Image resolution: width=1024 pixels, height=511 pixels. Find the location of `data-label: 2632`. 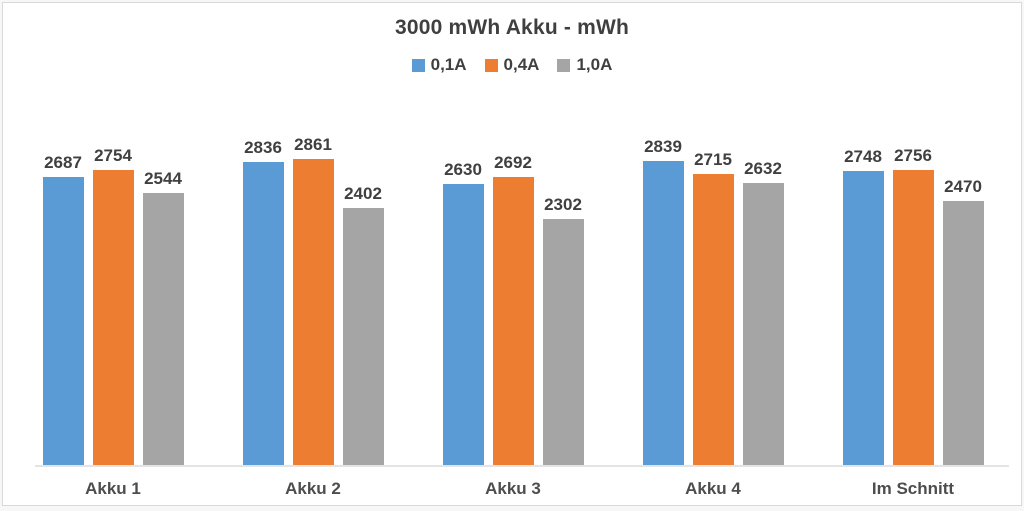

data-label: 2632 is located at coordinates (763, 168).